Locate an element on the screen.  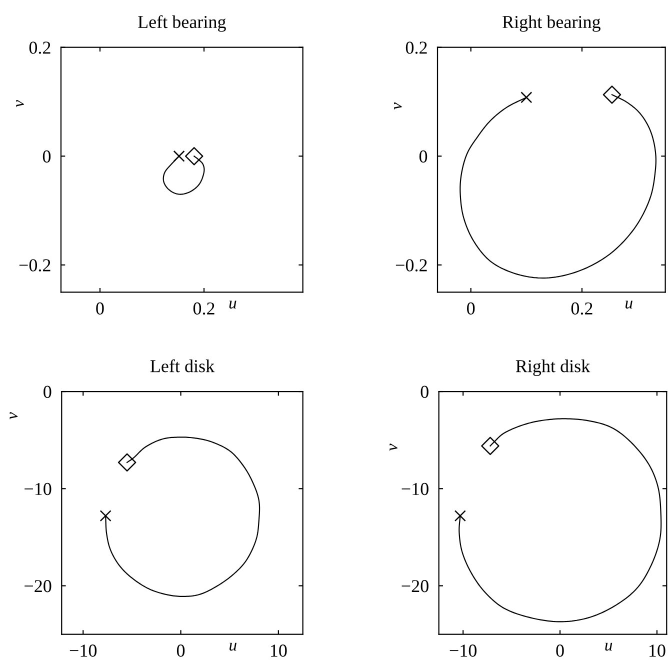
chart-title: Left bearing is located at coordinates (182, 23).